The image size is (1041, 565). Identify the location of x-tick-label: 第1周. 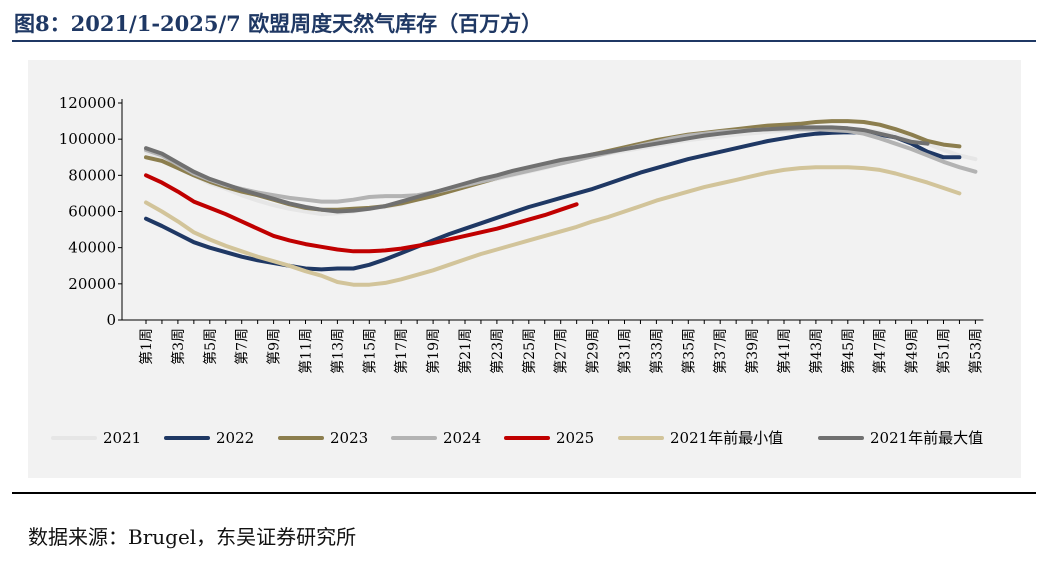
(146, 346).